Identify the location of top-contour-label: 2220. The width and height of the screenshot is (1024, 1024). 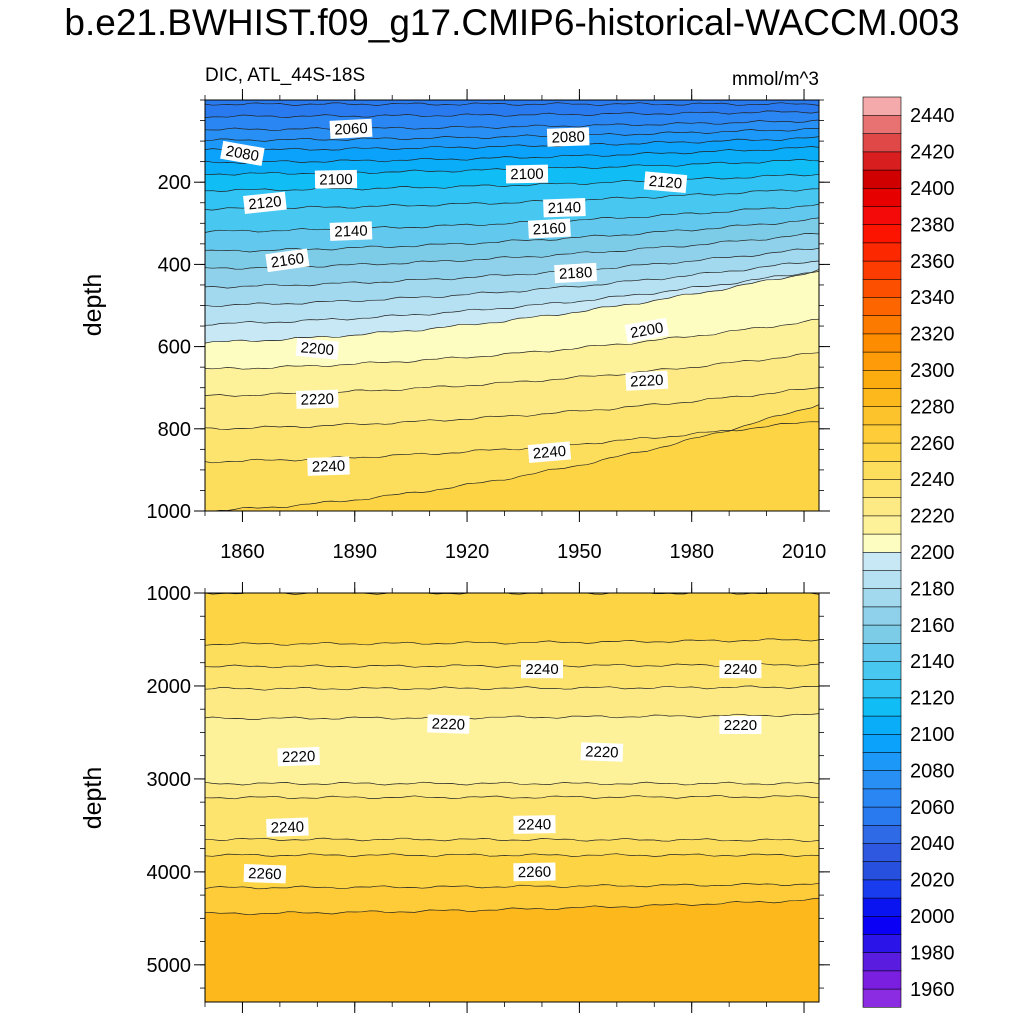
(647, 380).